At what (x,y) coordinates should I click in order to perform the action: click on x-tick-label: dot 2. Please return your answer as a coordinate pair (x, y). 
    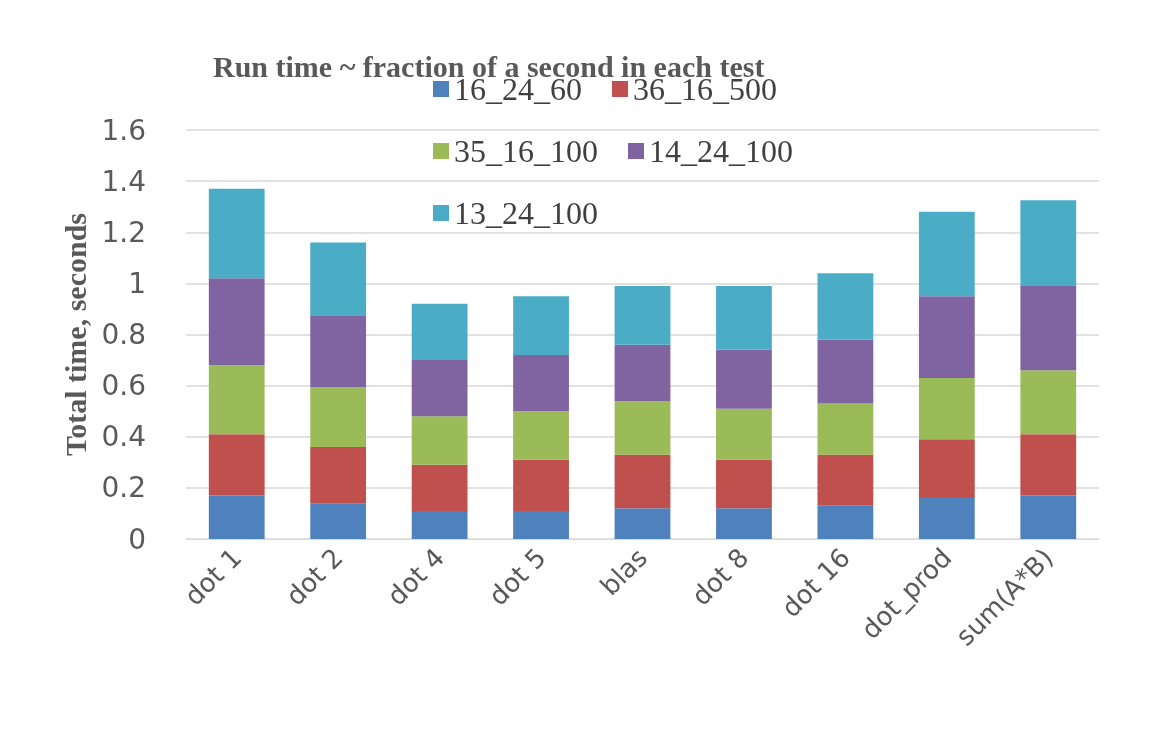
    Looking at the image, I should click on (314, 577).